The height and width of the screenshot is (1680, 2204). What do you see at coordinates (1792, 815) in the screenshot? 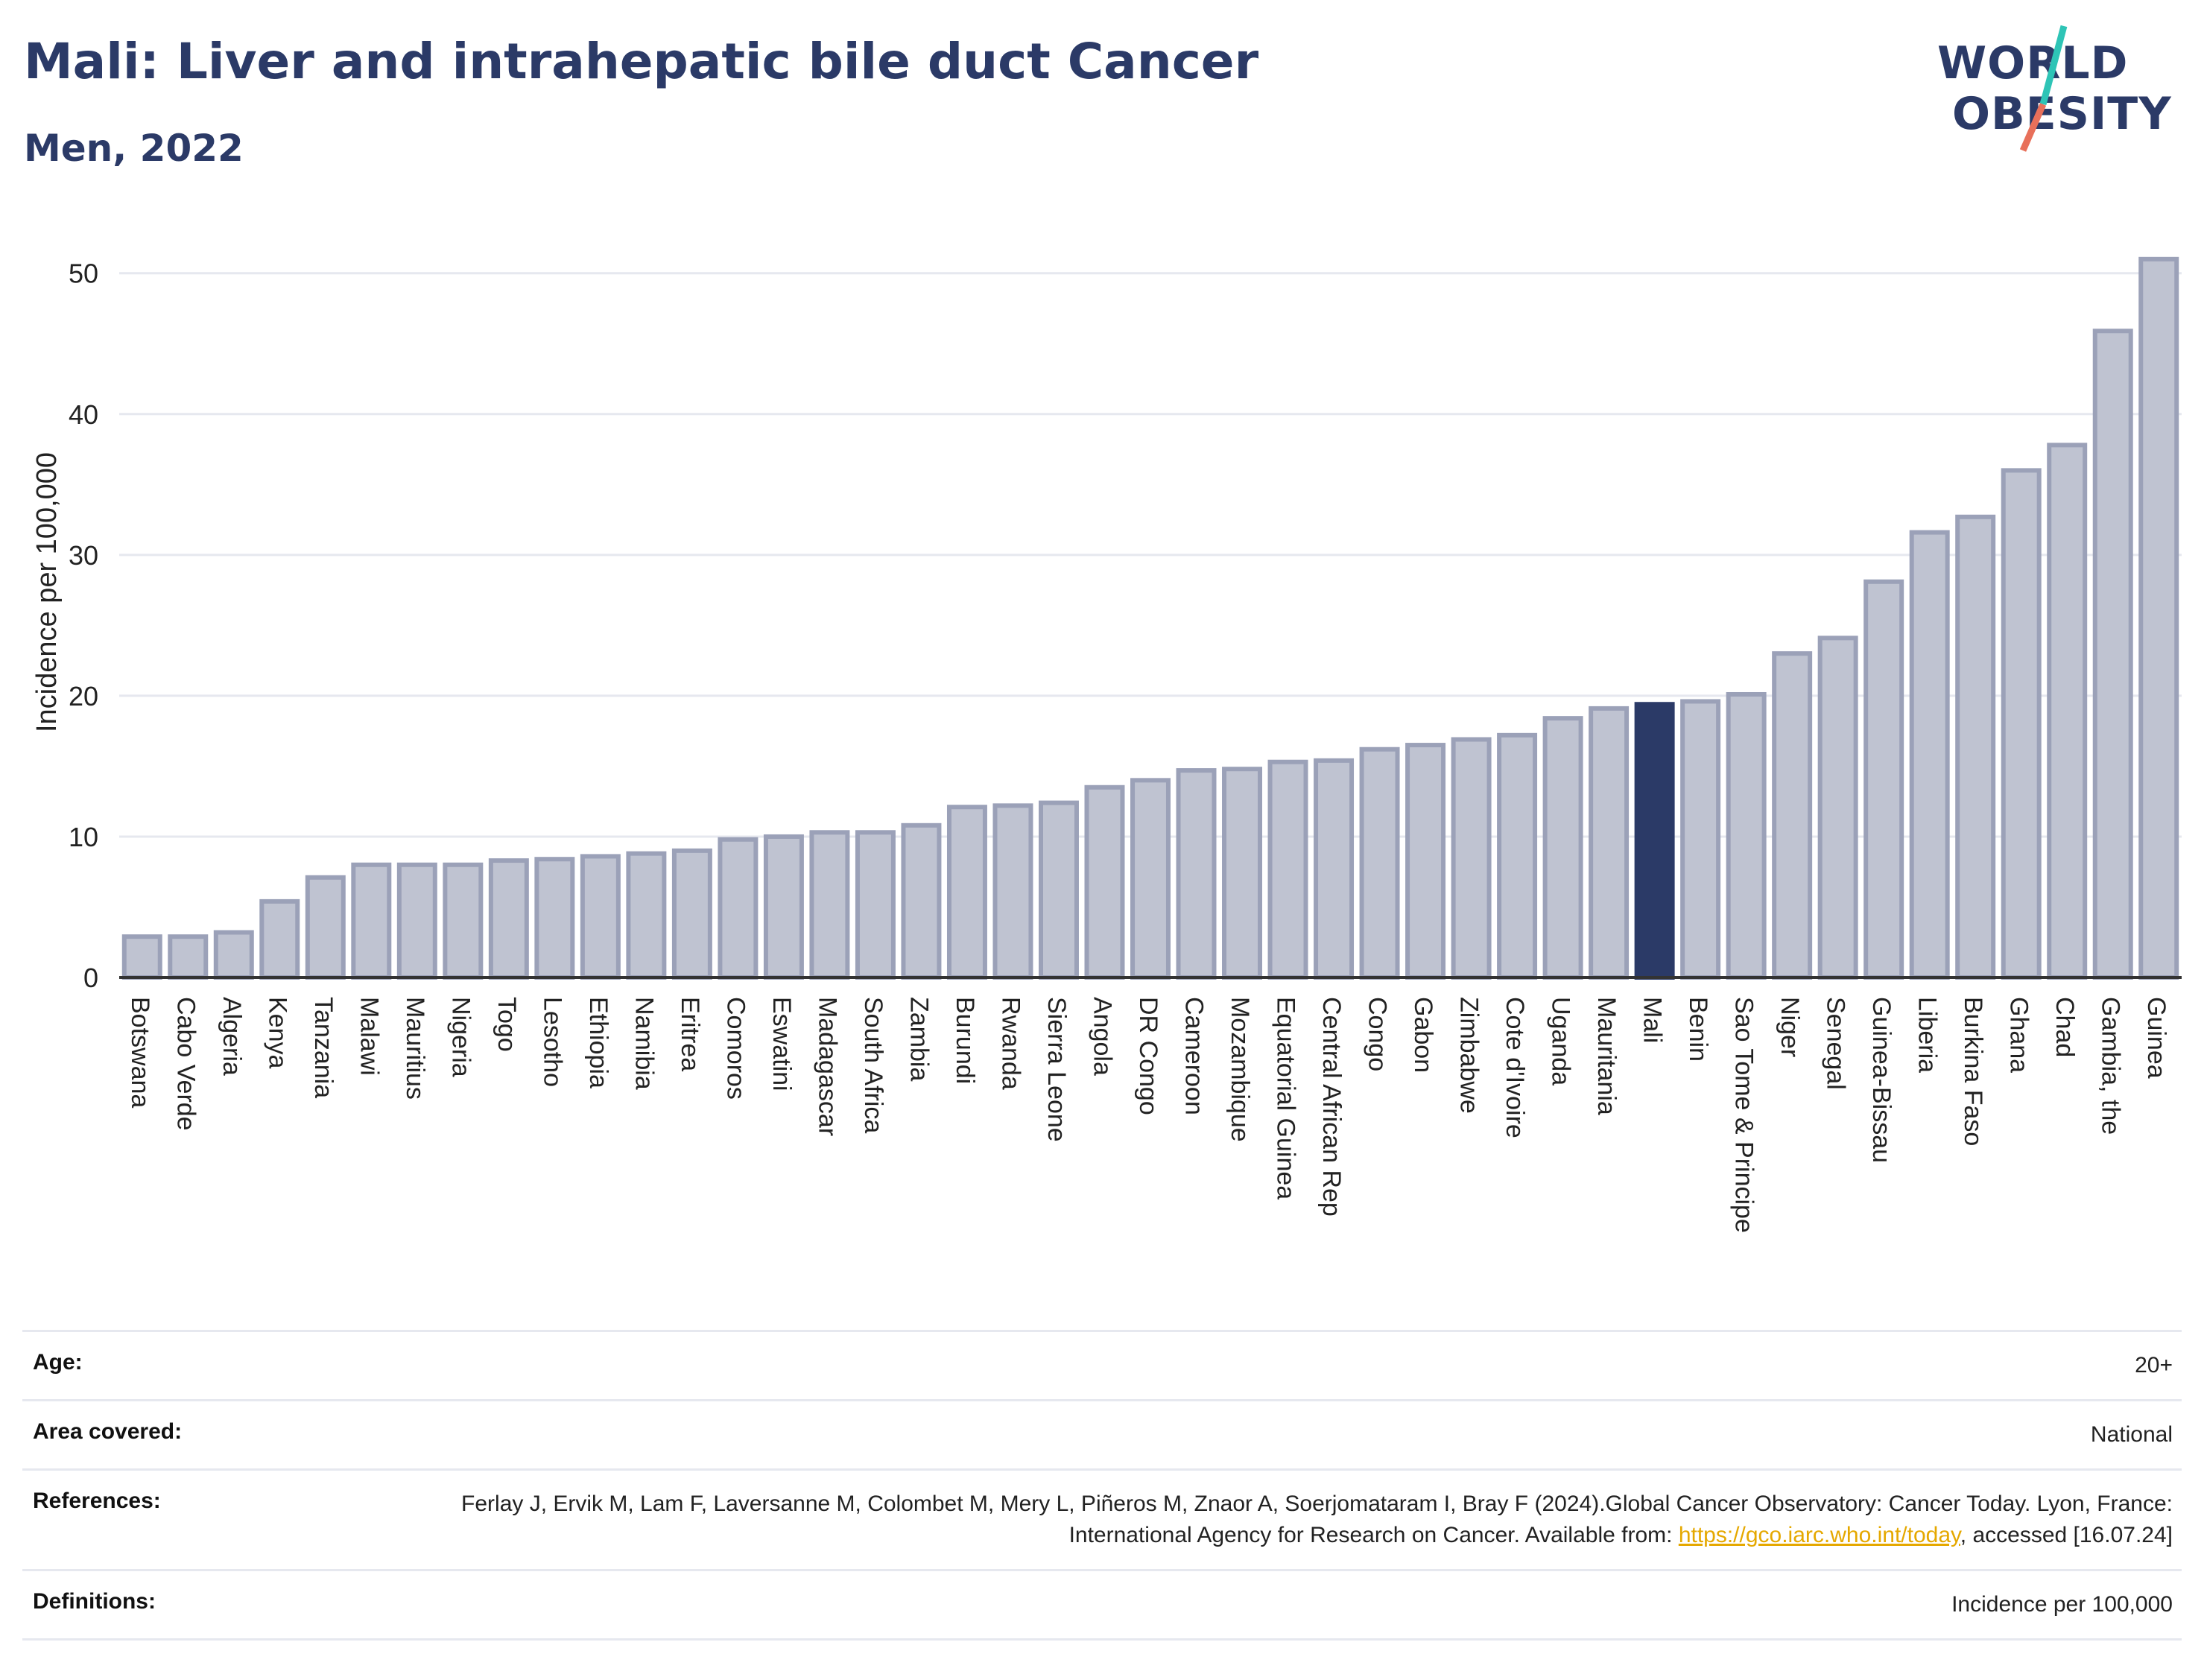
I see `bar-niger` at bounding box center [1792, 815].